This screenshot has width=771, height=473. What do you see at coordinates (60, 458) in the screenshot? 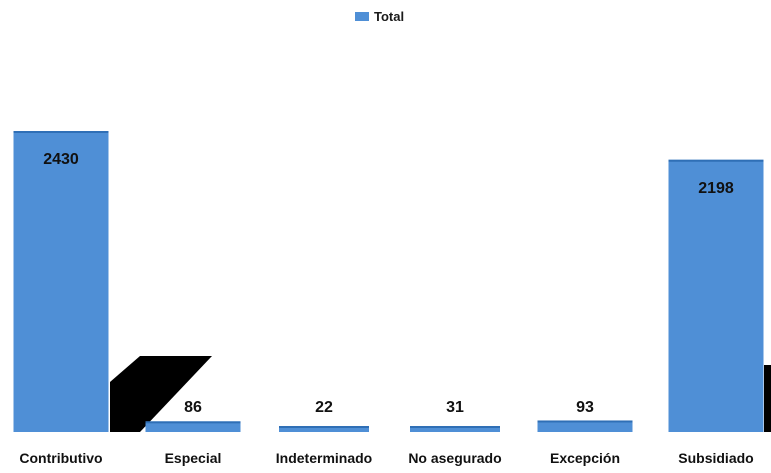
I see `category-label-contributivo: Contributivo` at bounding box center [60, 458].